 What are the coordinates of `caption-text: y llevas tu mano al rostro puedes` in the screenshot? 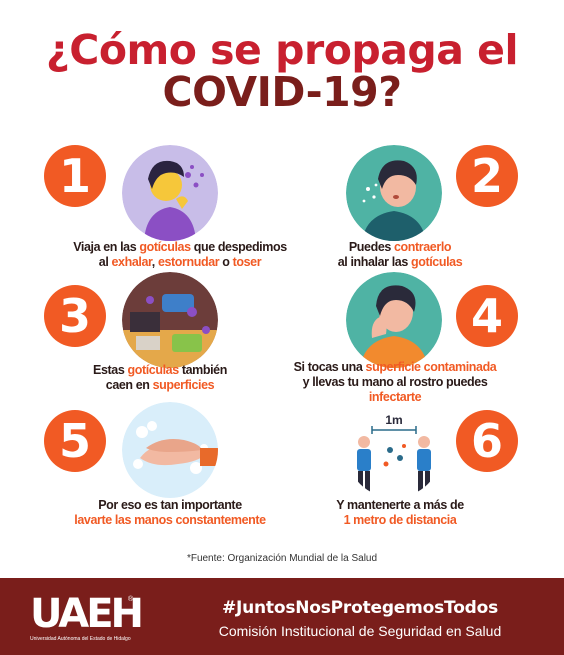 It's located at (395, 382).